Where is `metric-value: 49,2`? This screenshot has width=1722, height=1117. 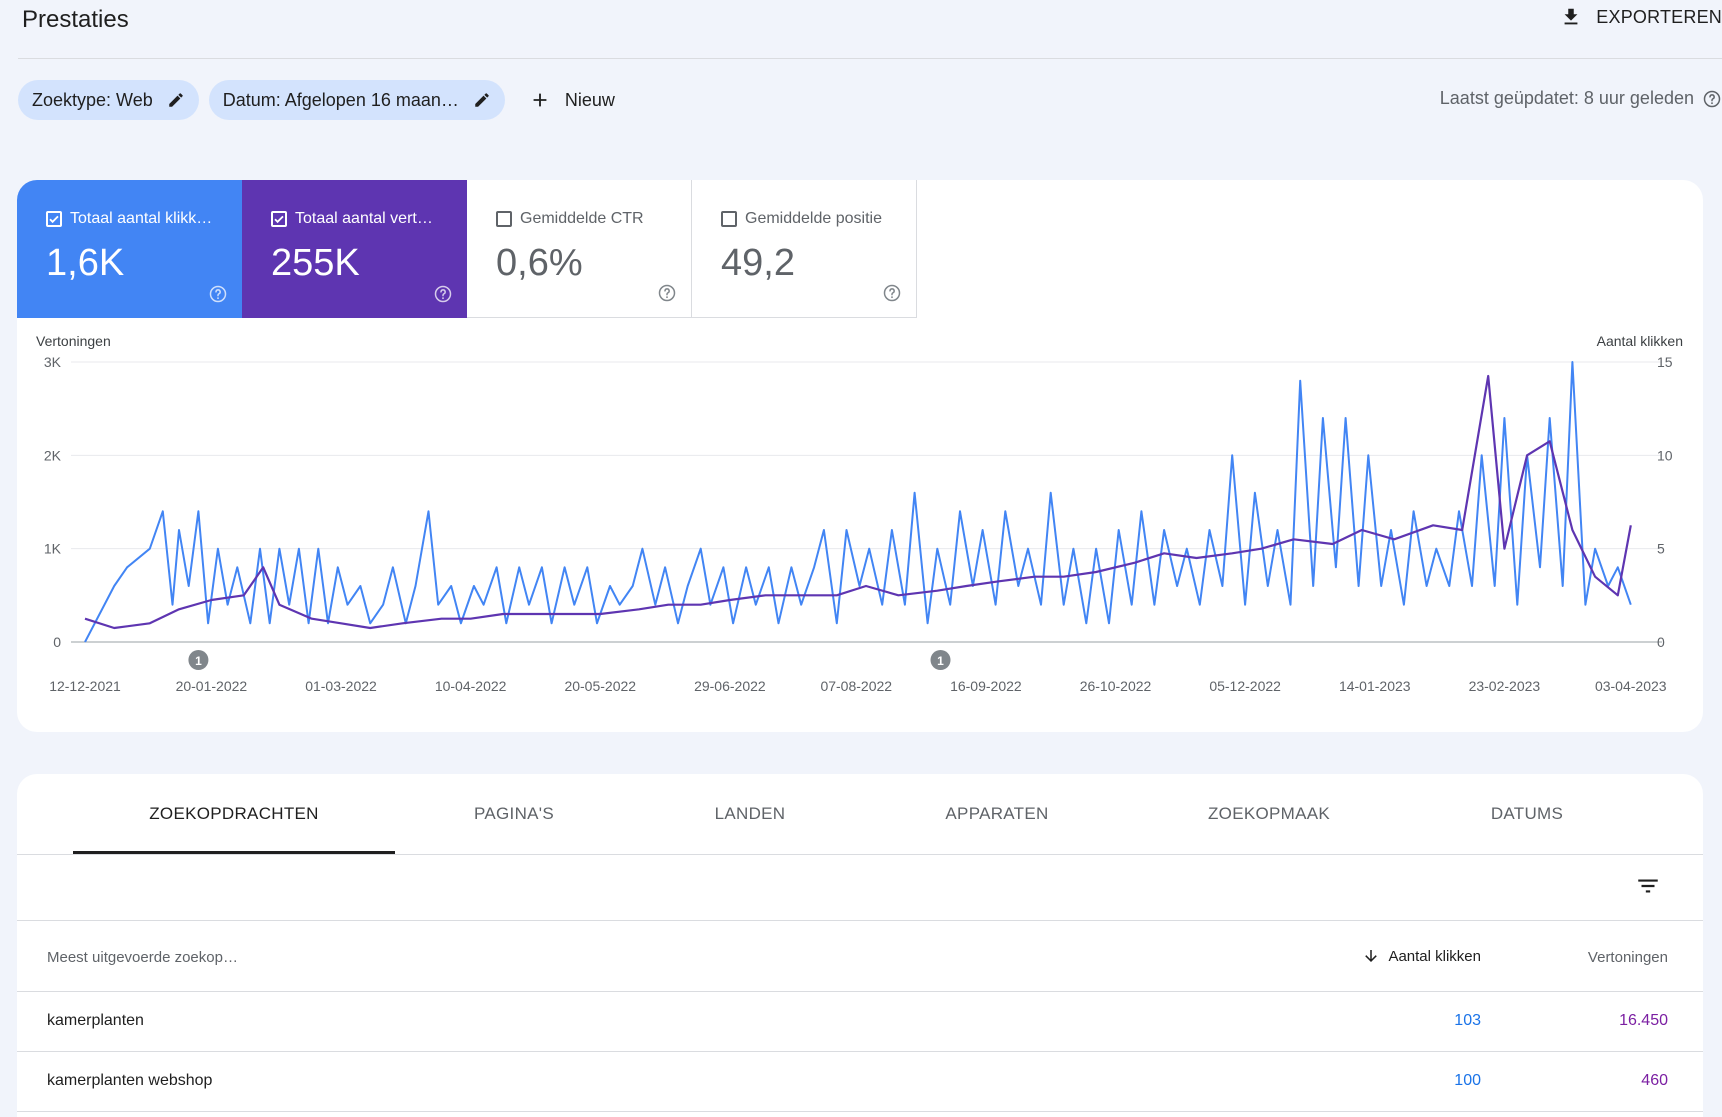
metric-value: 49,2 is located at coordinates (758, 263).